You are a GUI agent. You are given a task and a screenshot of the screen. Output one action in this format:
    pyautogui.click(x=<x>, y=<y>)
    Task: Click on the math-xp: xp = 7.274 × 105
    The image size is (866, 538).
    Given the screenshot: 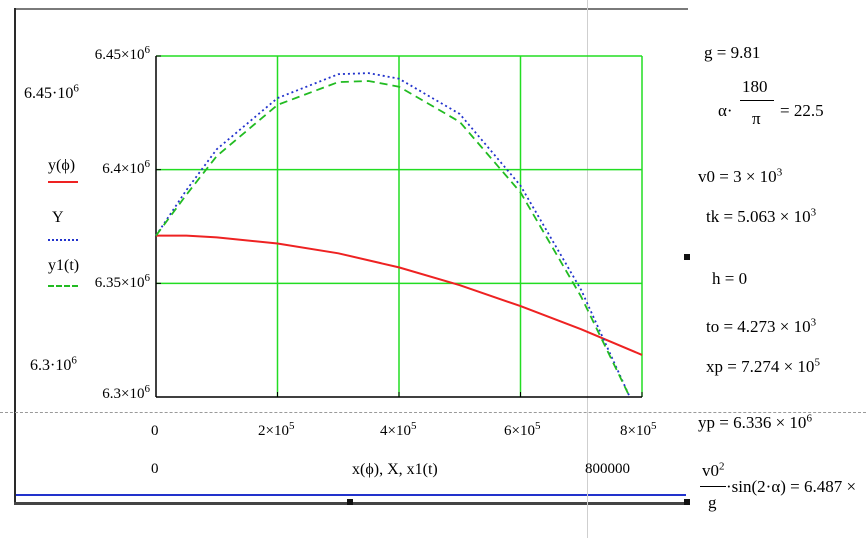 What is the action you would take?
    pyautogui.click(x=763, y=366)
    